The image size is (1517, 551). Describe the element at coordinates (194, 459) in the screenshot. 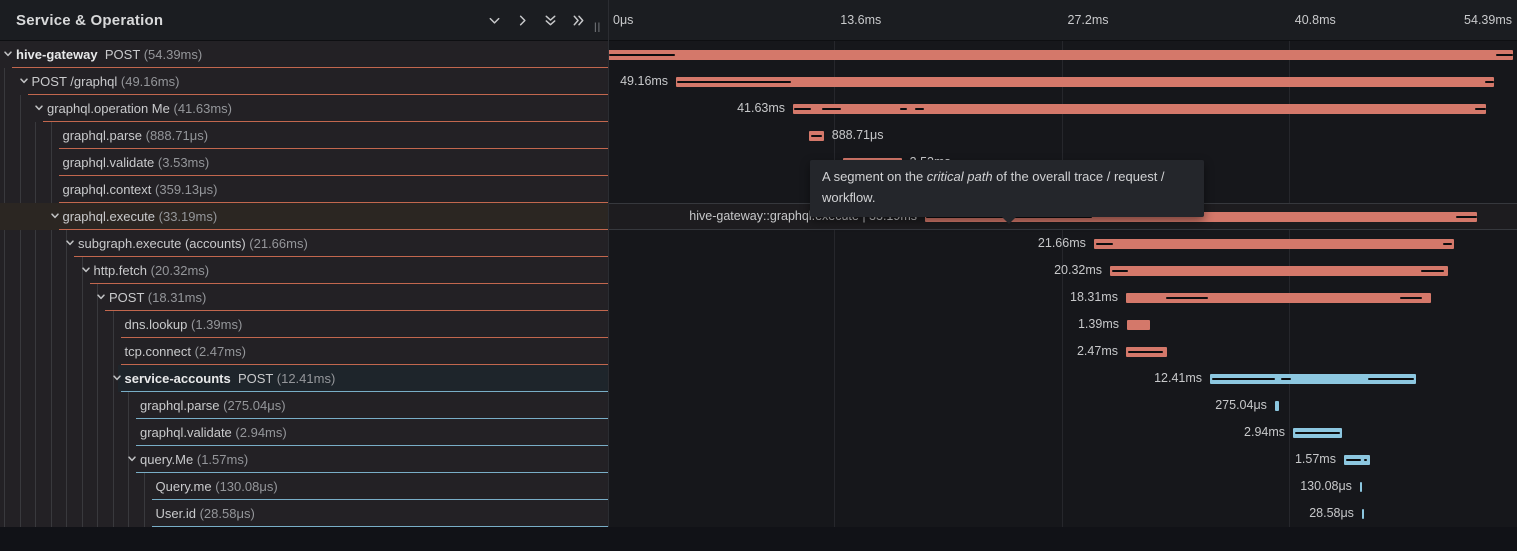

I see `span-label: query.Me (1.57ms)` at that location.